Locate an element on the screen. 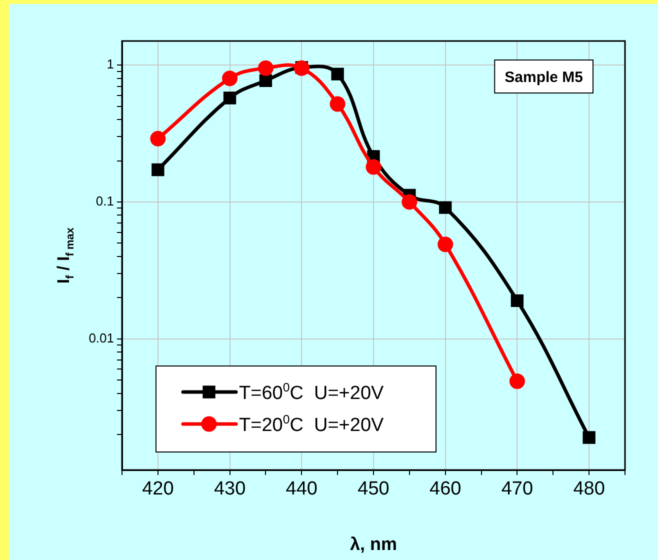  y-tick-label: 1 is located at coordinates (110, 64).